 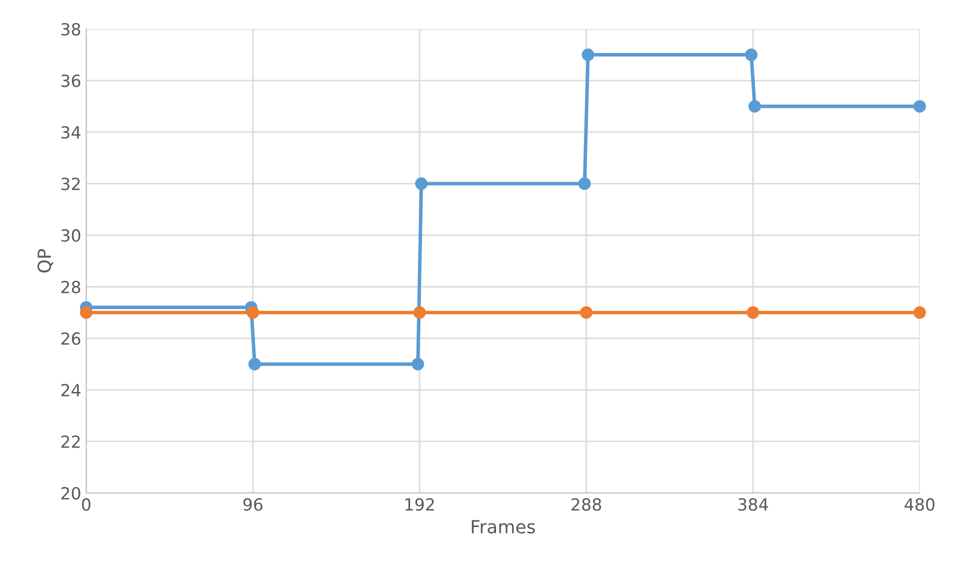 What do you see at coordinates (70, 287) in the screenshot?
I see `y-tick-label: 28` at bounding box center [70, 287].